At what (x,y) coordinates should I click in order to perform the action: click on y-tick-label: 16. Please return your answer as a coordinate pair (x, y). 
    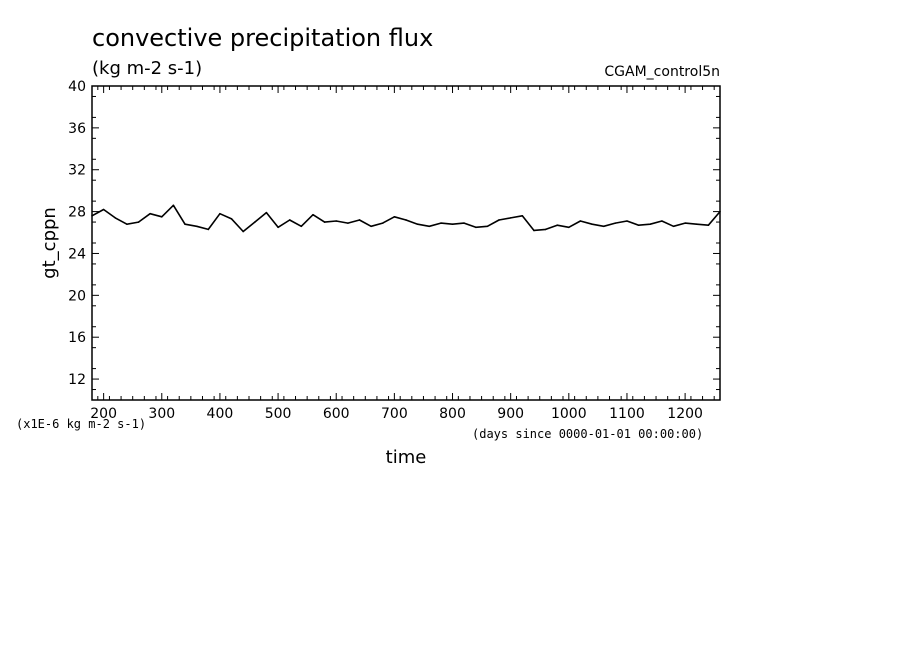
    Looking at the image, I should click on (77, 338).